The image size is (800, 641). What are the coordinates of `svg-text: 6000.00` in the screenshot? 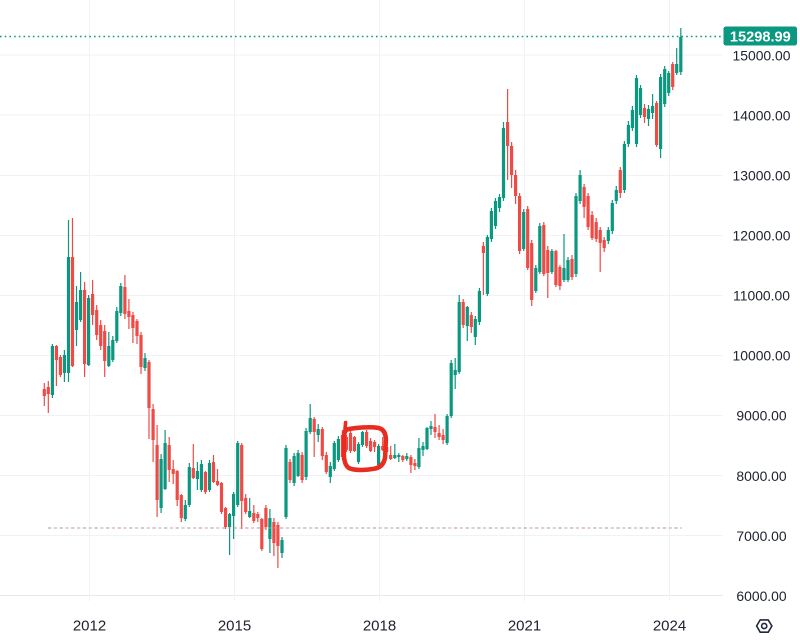 It's located at (761, 596).